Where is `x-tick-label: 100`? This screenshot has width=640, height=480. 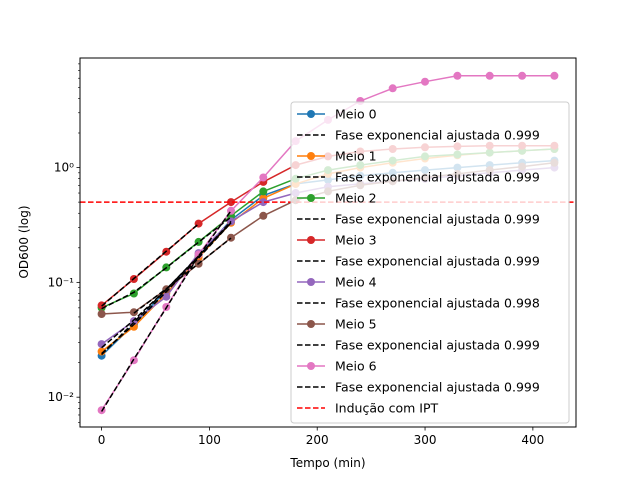 x-tick-label: 100 is located at coordinates (209, 440).